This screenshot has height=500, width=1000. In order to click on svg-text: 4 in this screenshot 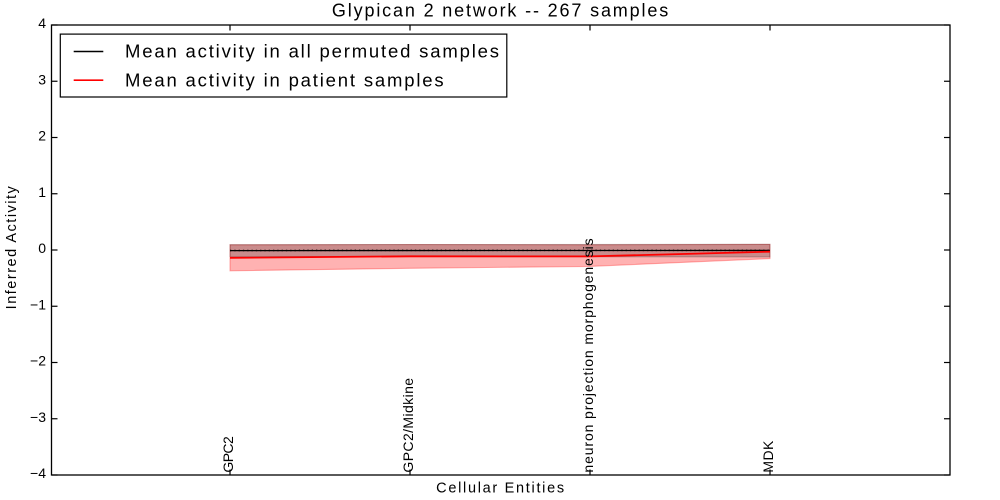, I will do `click(42, 23)`.